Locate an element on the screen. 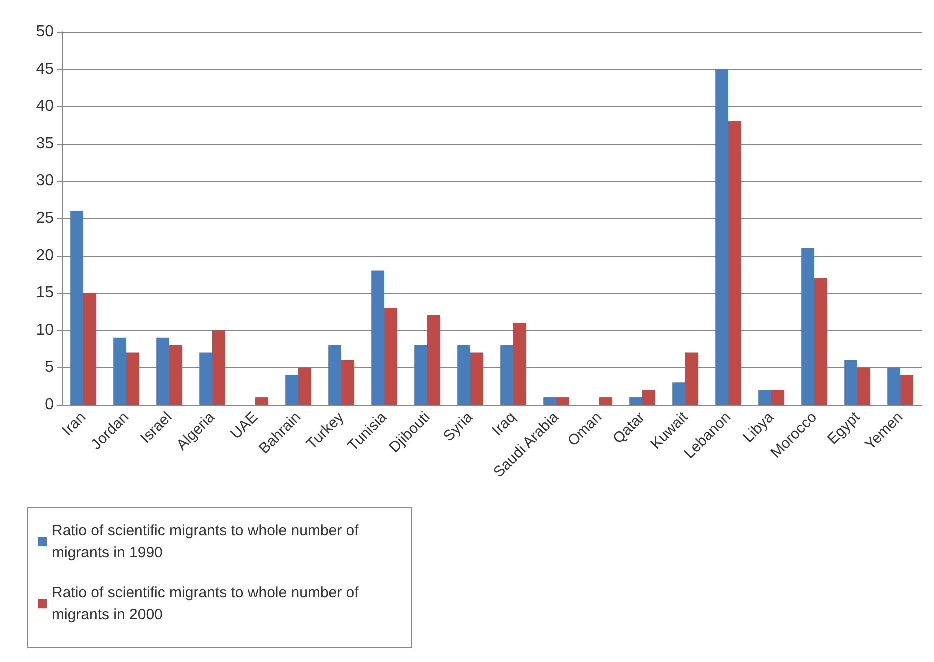 This screenshot has width=934, height=662. y-tick-label: 15 is located at coordinates (45, 293).